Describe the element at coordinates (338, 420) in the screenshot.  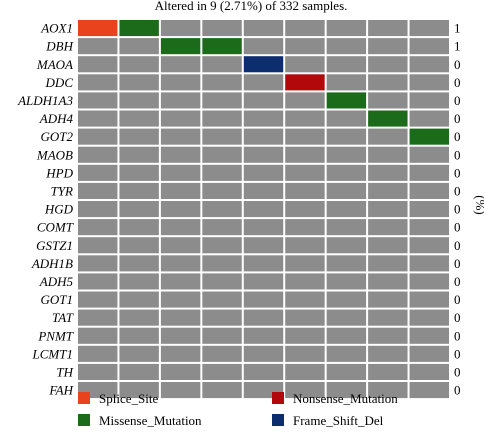
I see `legend-label: Frame_Shift_Del` at that location.